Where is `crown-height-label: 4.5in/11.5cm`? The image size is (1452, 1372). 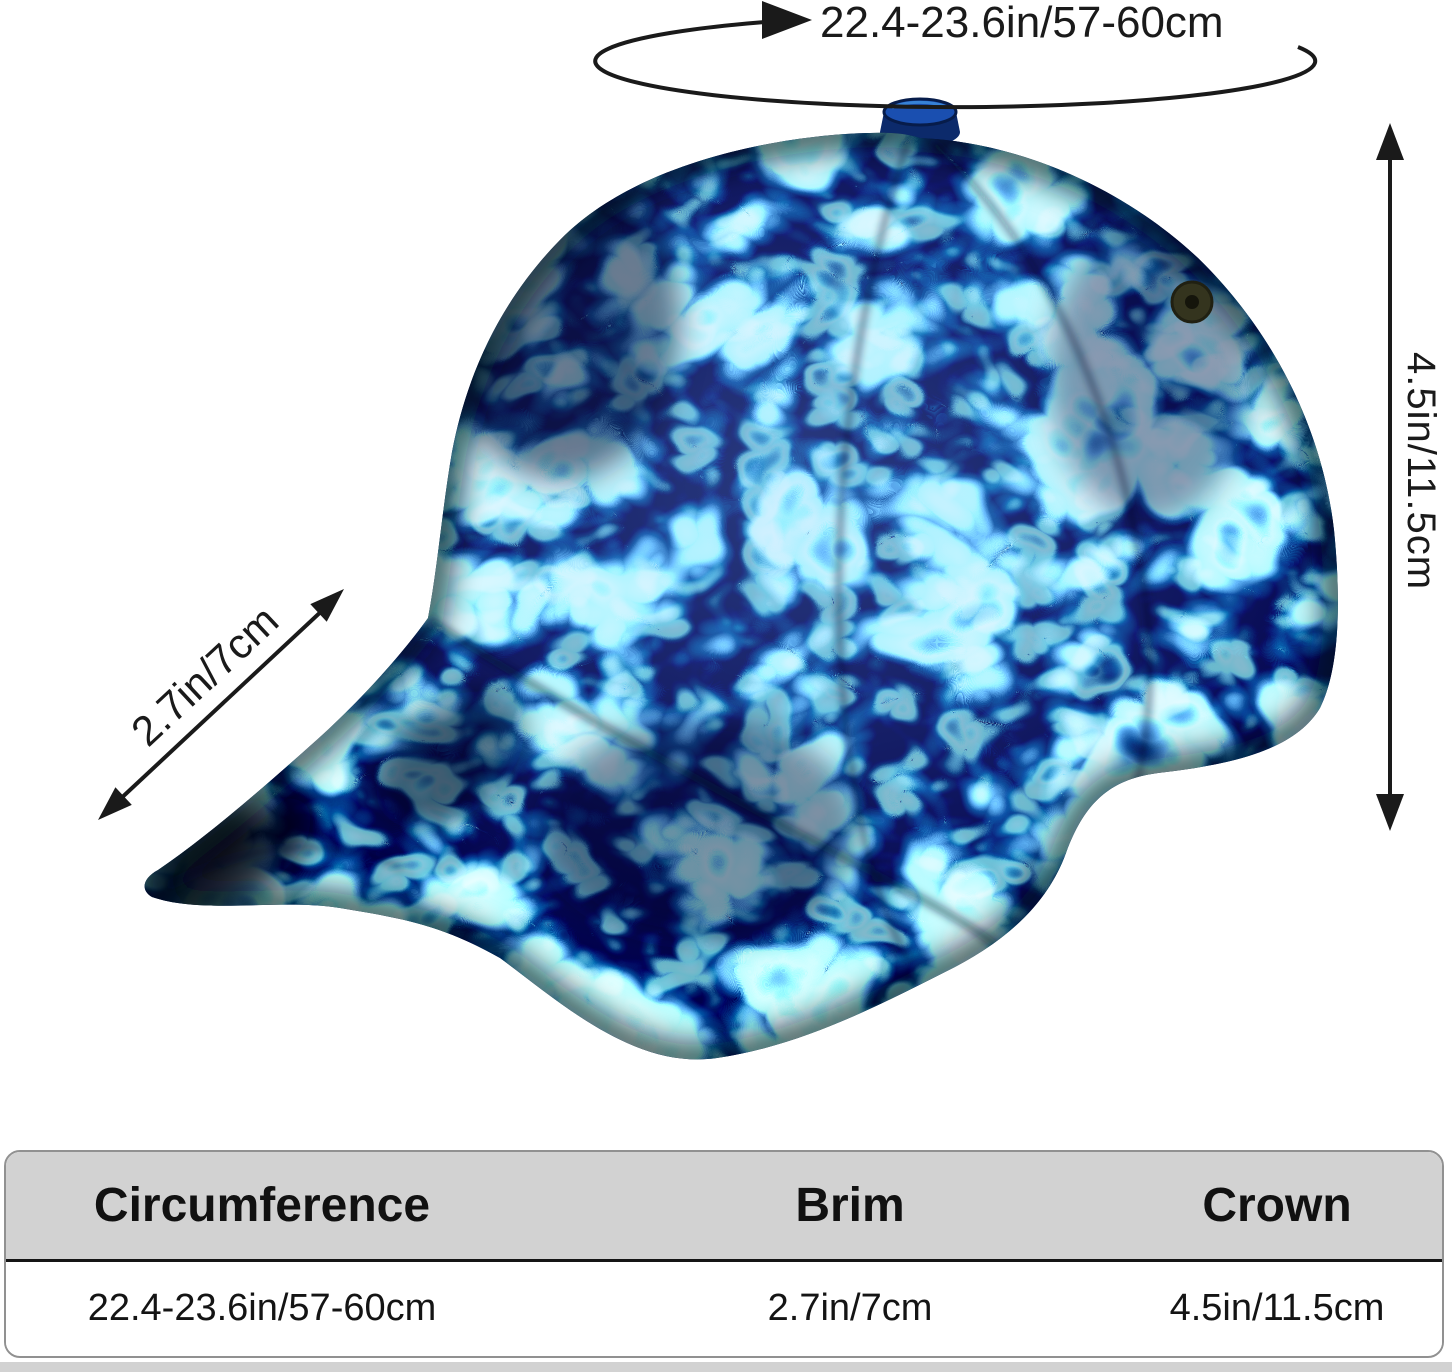
crown-height-label: 4.5in/11.5cm is located at coordinates (1421, 471).